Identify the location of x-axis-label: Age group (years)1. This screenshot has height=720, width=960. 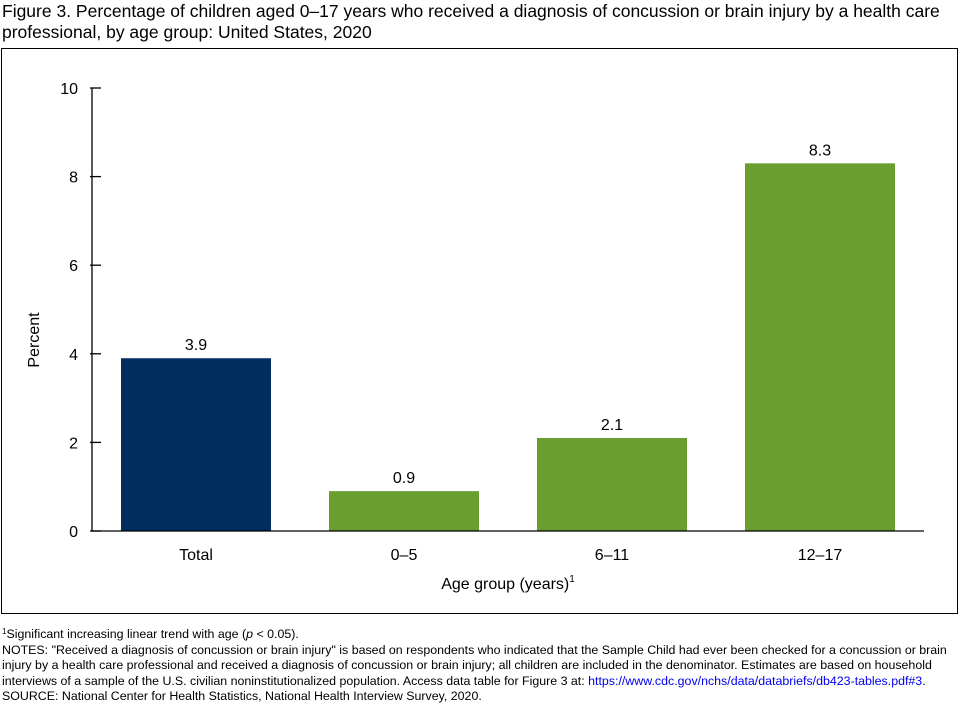
(508, 583).